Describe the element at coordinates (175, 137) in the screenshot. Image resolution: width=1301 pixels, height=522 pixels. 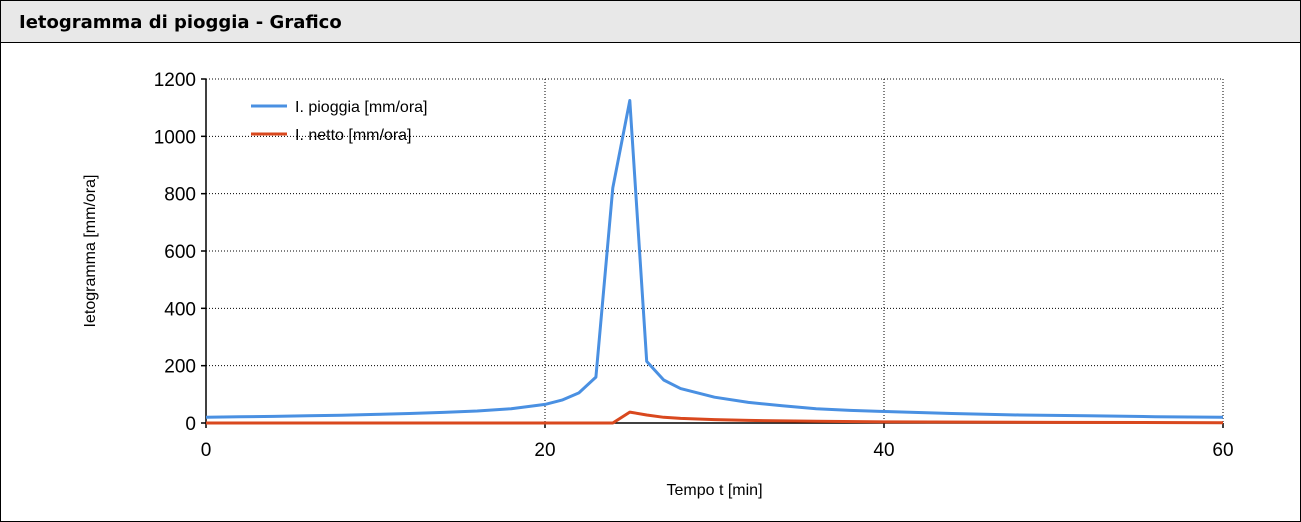
I see `y-tick-label: 1000` at that location.